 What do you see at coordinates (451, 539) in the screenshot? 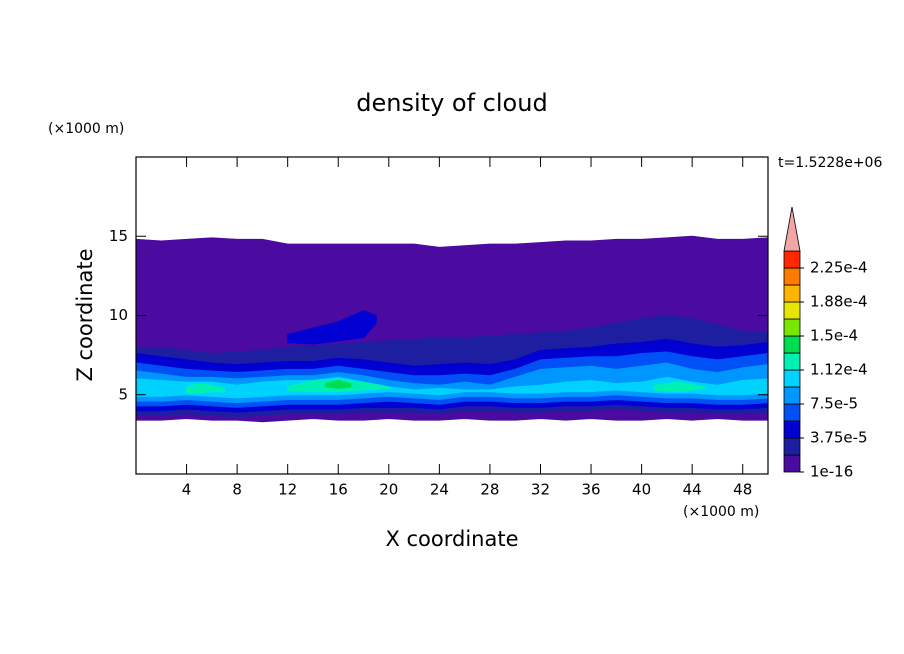
I see `x-axis-label: X coordinate` at bounding box center [451, 539].